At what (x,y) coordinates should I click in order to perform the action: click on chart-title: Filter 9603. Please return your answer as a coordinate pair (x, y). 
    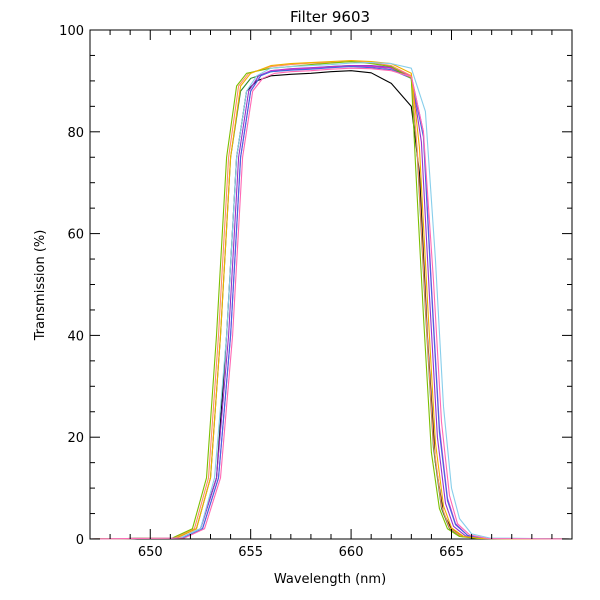
    Looking at the image, I should click on (330, 17).